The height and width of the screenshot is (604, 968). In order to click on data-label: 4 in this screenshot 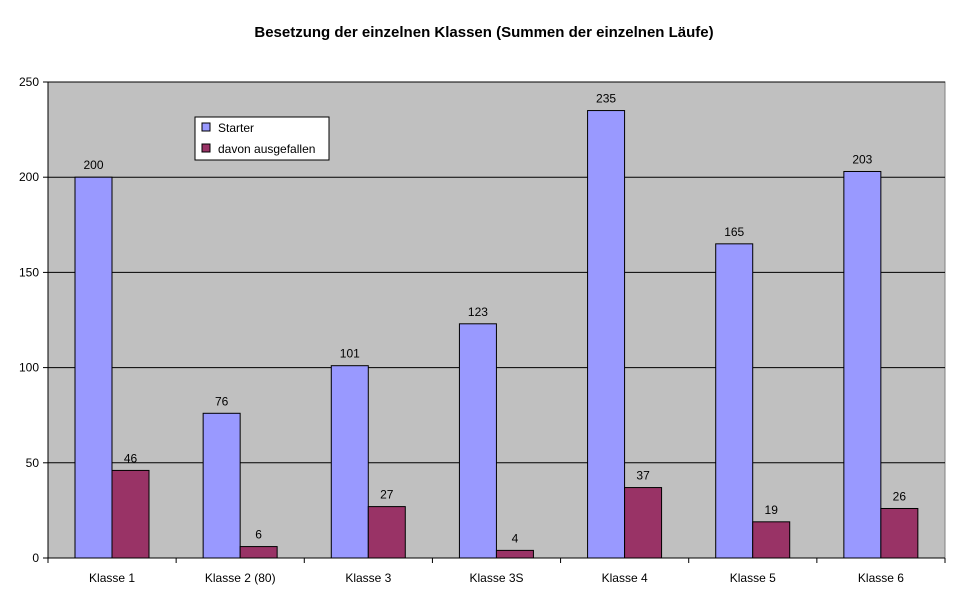, I will do `click(515, 538)`.